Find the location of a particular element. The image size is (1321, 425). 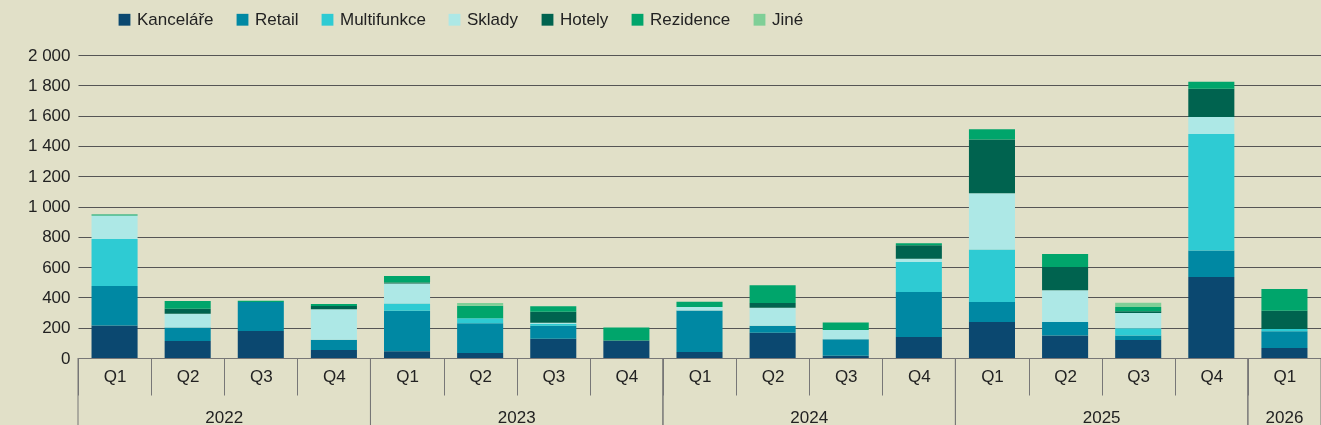

y-tick-label: 600 is located at coordinates (56, 267).